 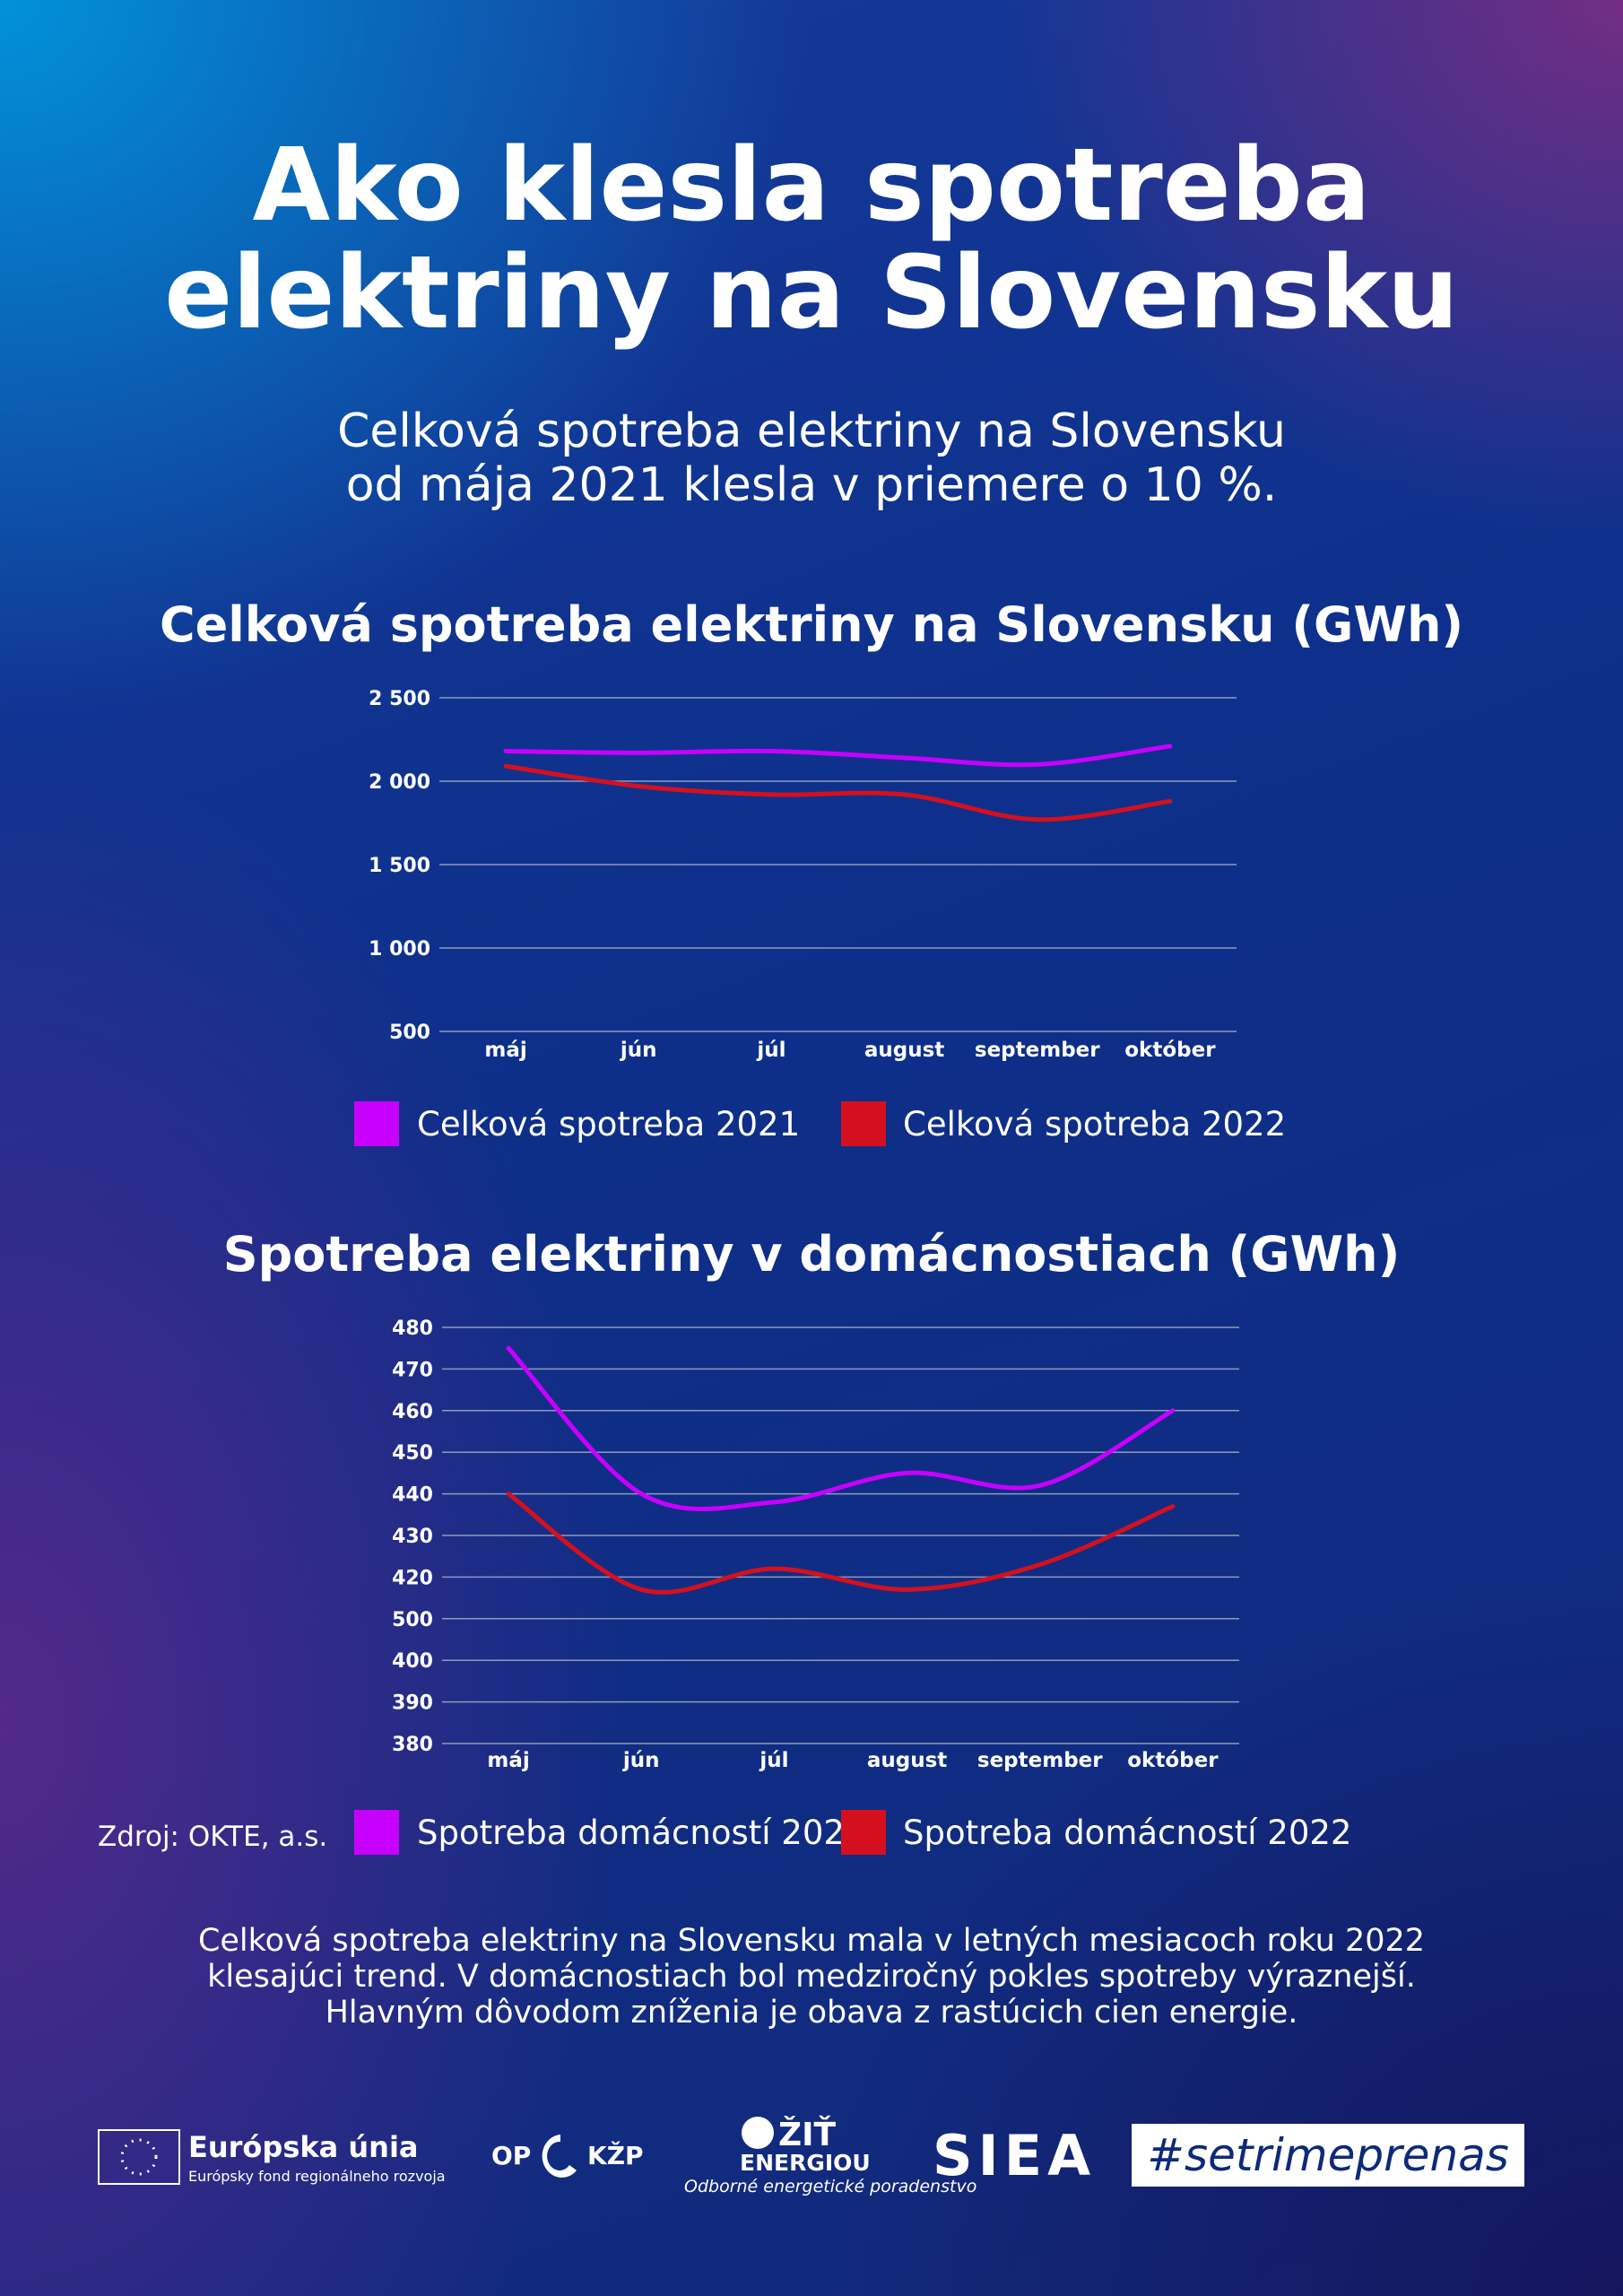 I want to click on logo-text: OP, so click(x=511, y=2155).